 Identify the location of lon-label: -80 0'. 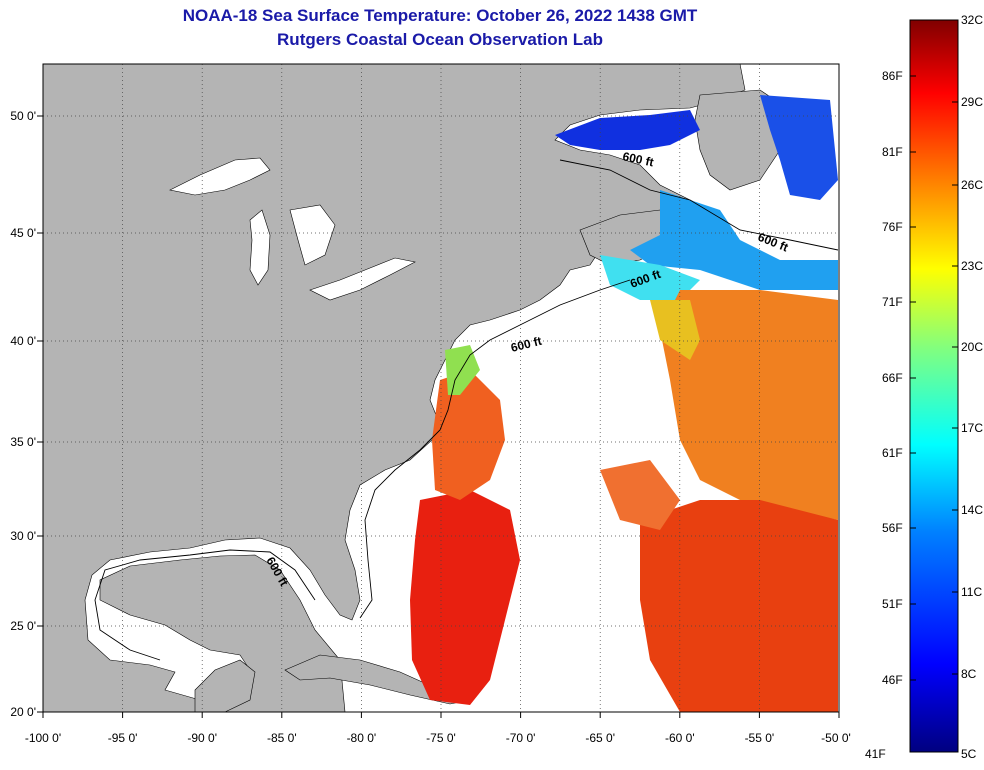
(362, 738).